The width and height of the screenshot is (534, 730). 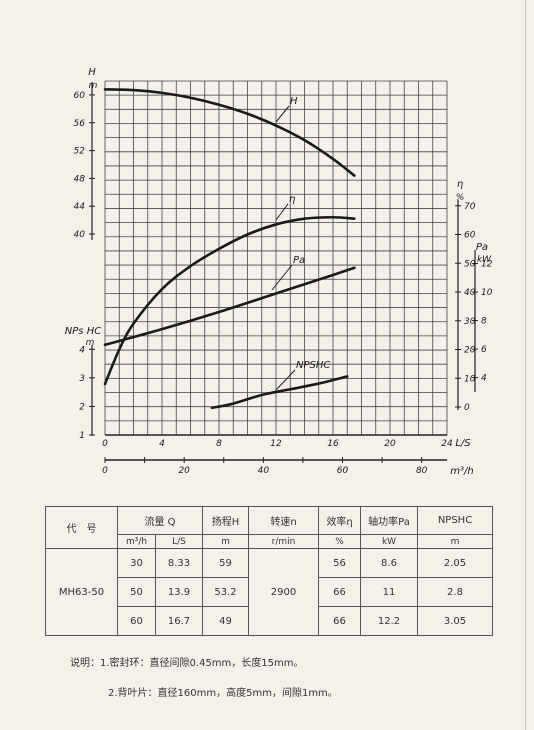 What do you see at coordinates (470, 293) in the screenshot?
I see `efficiency-axis-tick-label: 40` at bounding box center [470, 293].